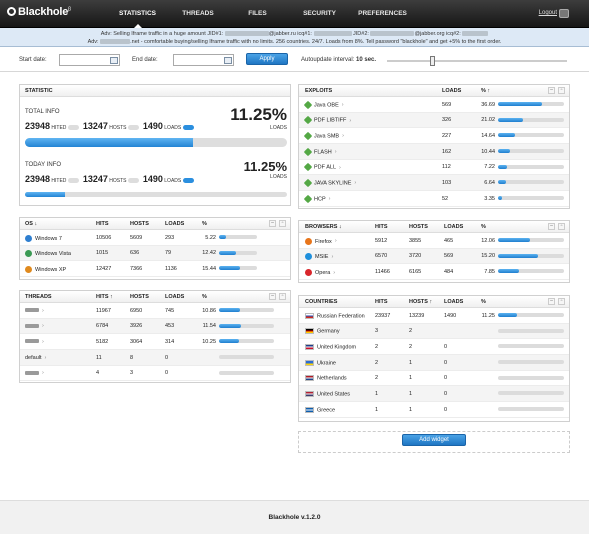 Image resolution: width=589 pixels, height=534 pixels. I want to click on exploit-name: PDF LIBTIFF ›, so click(327, 120).